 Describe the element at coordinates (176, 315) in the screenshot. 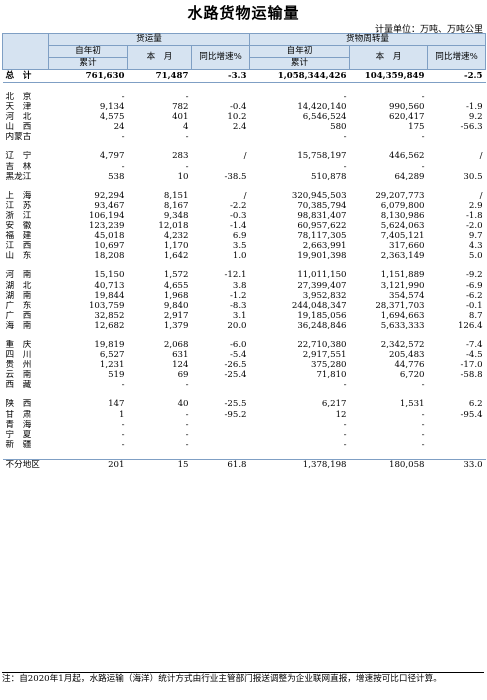

I see `freight-month-cell: 2,917` at that location.